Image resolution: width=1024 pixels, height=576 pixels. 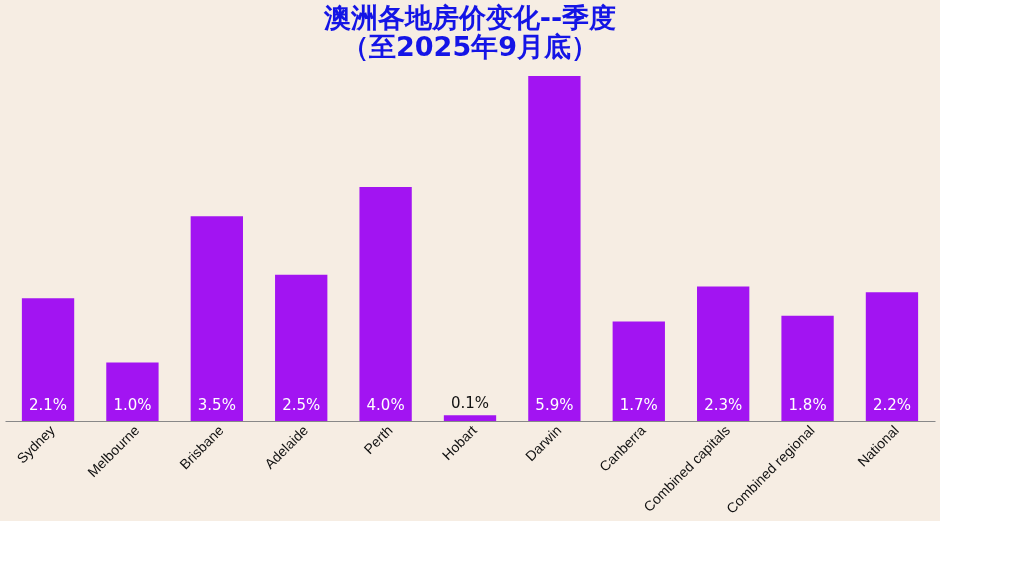 What do you see at coordinates (470, 17) in the screenshot?
I see `text: 澳洲各地房价变化--季度` at bounding box center [470, 17].